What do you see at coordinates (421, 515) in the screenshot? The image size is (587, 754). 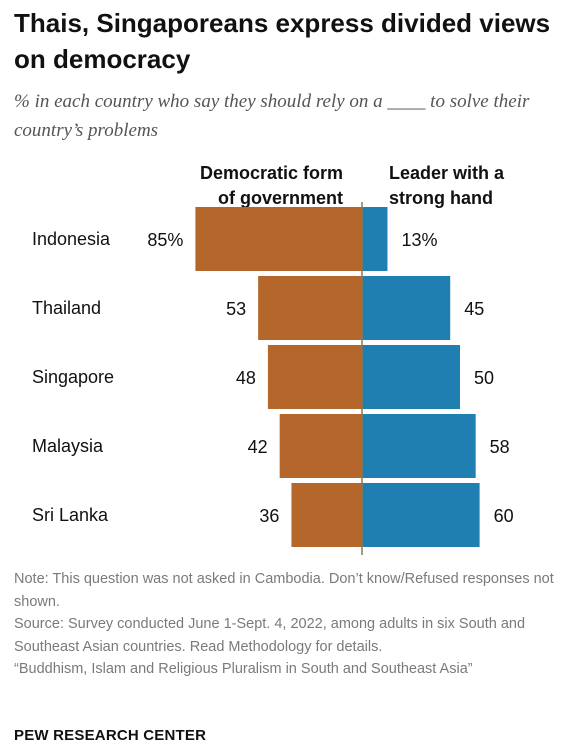 I see `bar-strong-leader-sri-lanka` at bounding box center [421, 515].